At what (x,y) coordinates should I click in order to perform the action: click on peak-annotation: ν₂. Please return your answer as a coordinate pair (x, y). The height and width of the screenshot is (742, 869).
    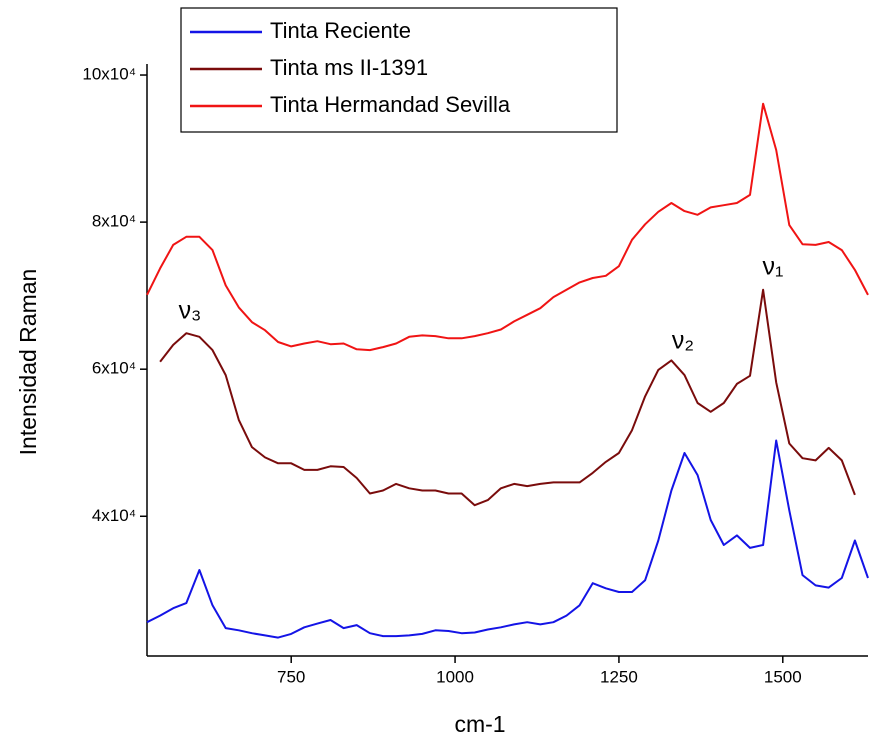
    Looking at the image, I should click on (683, 341).